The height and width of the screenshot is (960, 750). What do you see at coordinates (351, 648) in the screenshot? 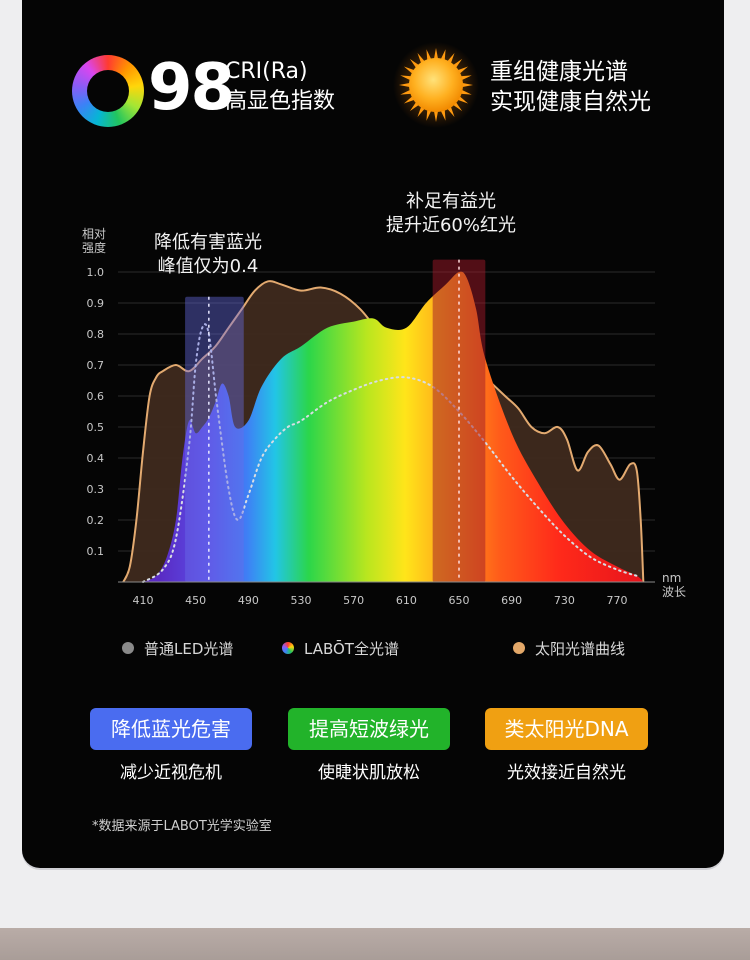
I see `legend-label-labot: LABŌT全光谱` at bounding box center [351, 648].